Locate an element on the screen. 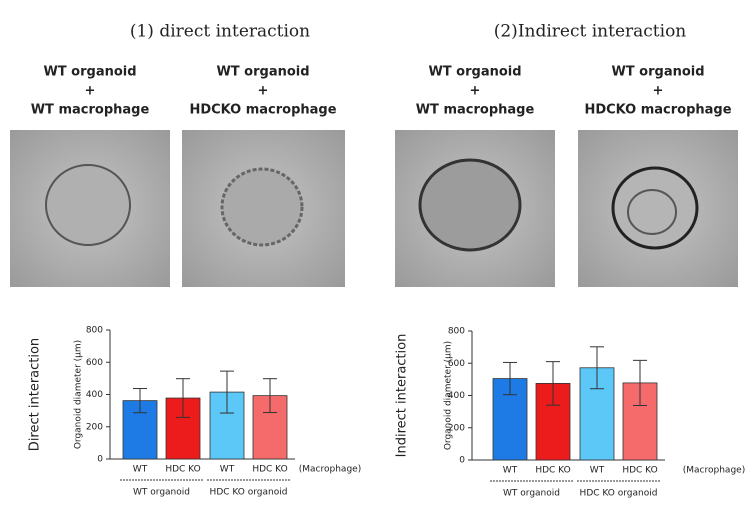  section-heading: (2)Indirect interaction is located at coordinates (590, 32).